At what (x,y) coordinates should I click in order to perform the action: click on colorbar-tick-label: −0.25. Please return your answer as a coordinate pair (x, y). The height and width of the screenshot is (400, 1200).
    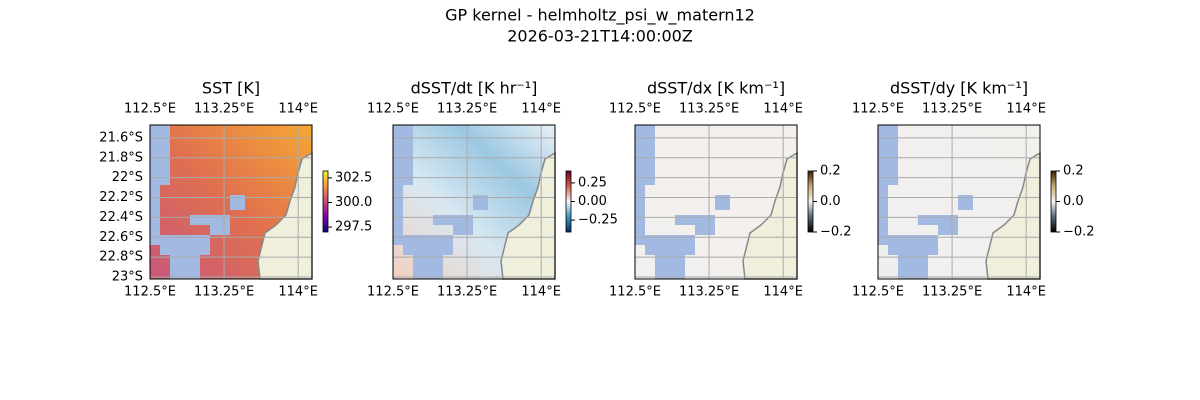
    Looking at the image, I should click on (598, 220).